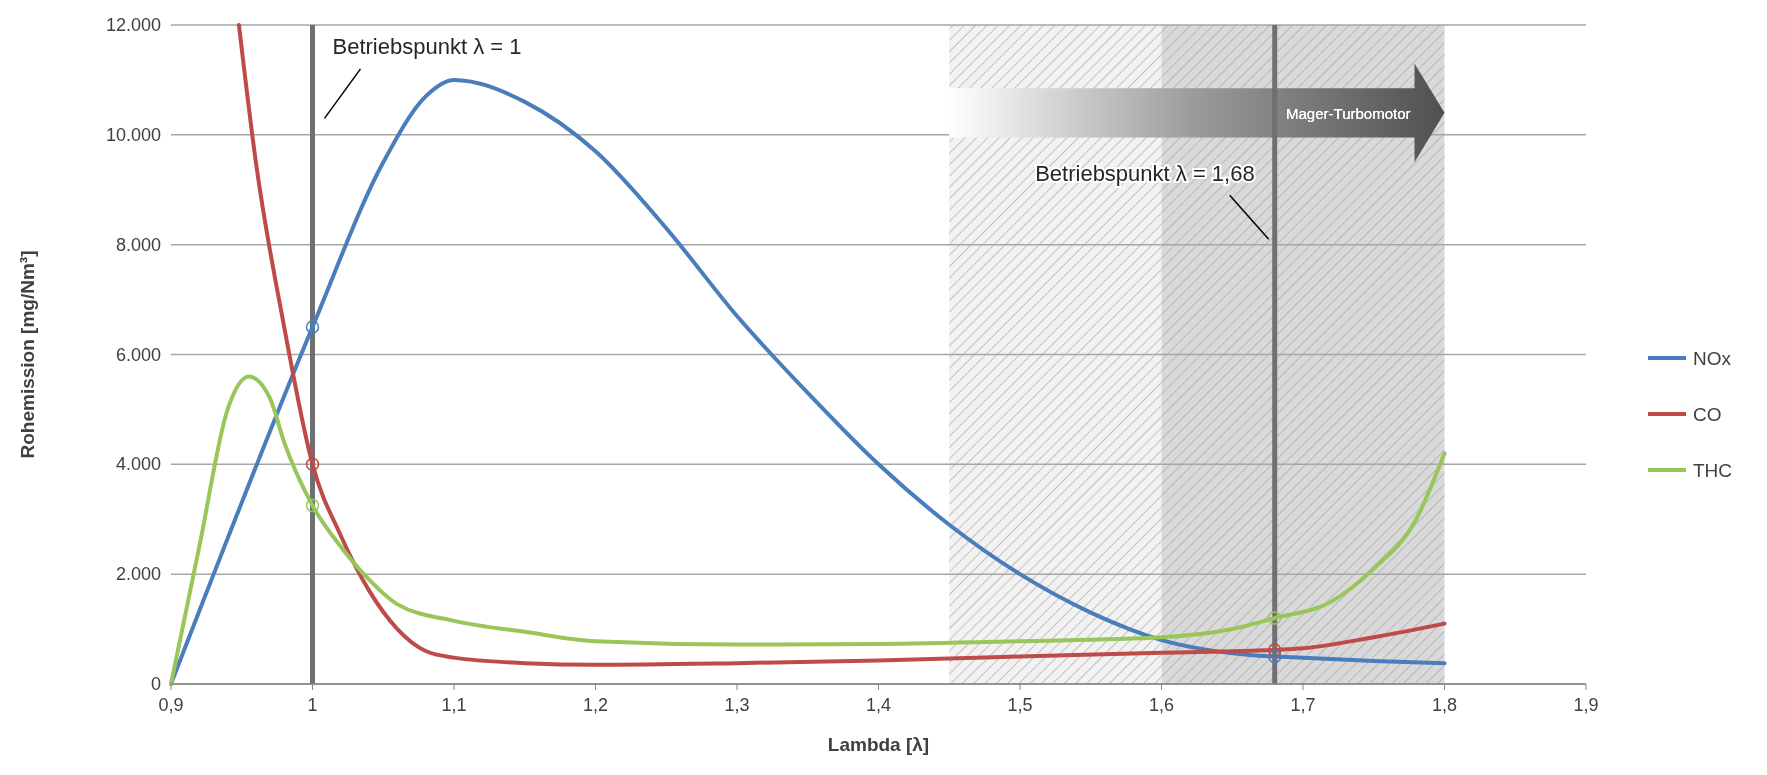  Describe the element at coordinates (138, 574) in the screenshot. I see `y-tick-label: 2.000` at that location.